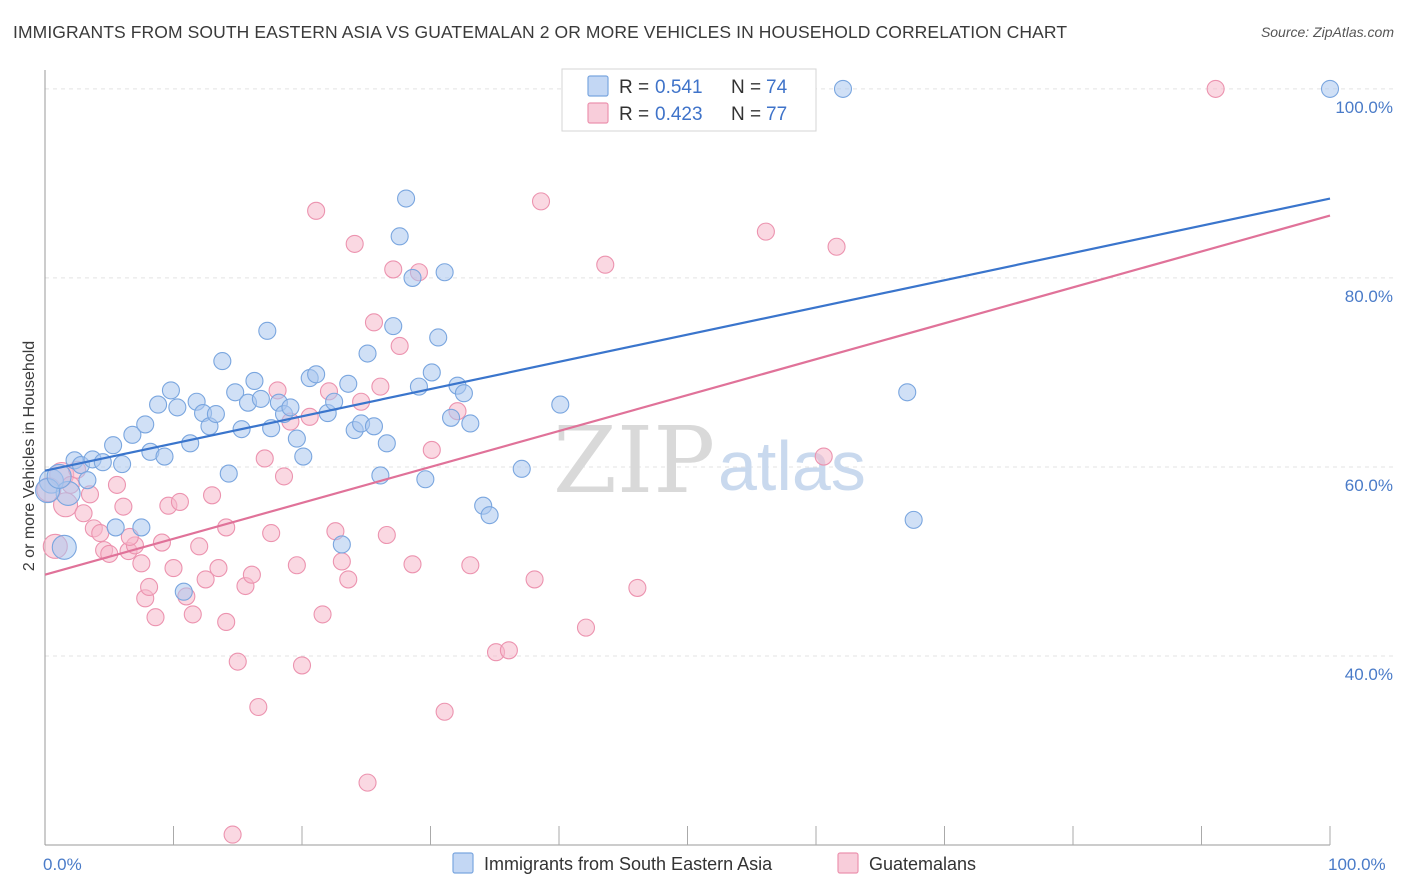  Describe the element at coordinates (463, 863) in the screenshot. I see `bottom-legend-swatch-sea` at that location.